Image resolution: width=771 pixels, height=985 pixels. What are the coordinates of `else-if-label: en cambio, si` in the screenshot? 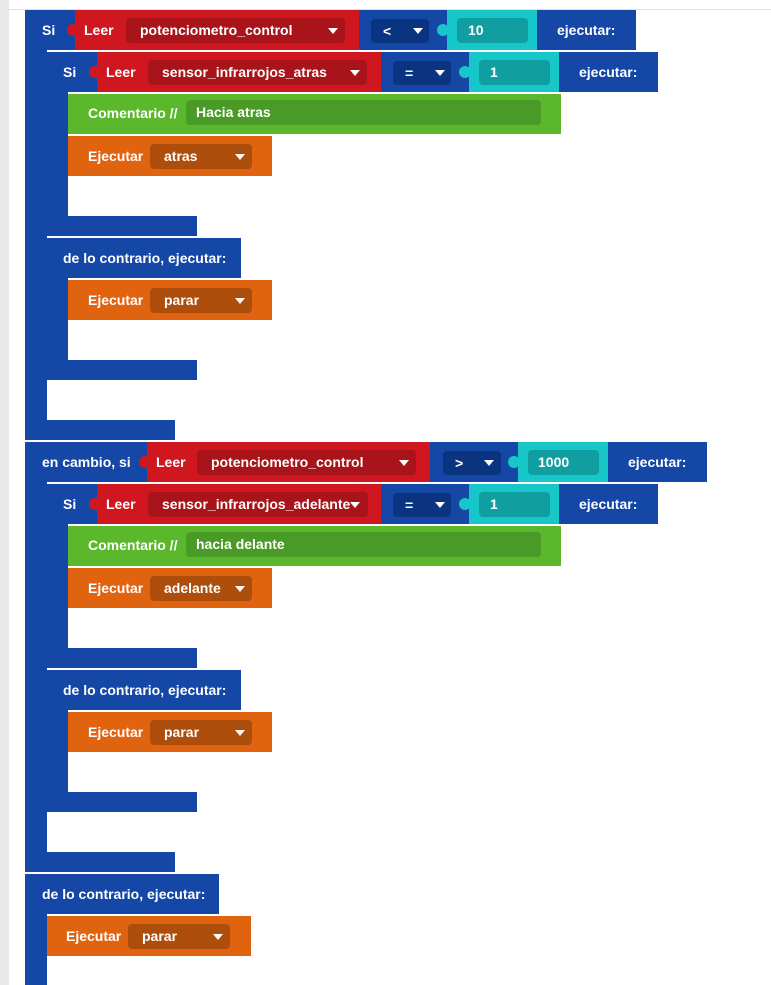 It's located at (86, 462).